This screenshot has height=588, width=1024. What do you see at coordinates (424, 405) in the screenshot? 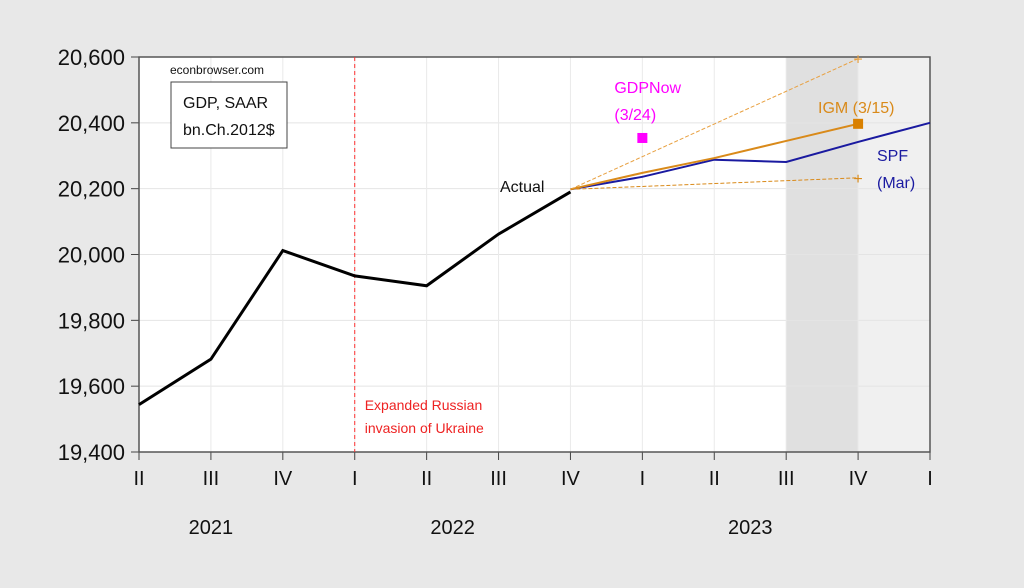
I see `invasion-label: Expanded Russian` at bounding box center [424, 405].